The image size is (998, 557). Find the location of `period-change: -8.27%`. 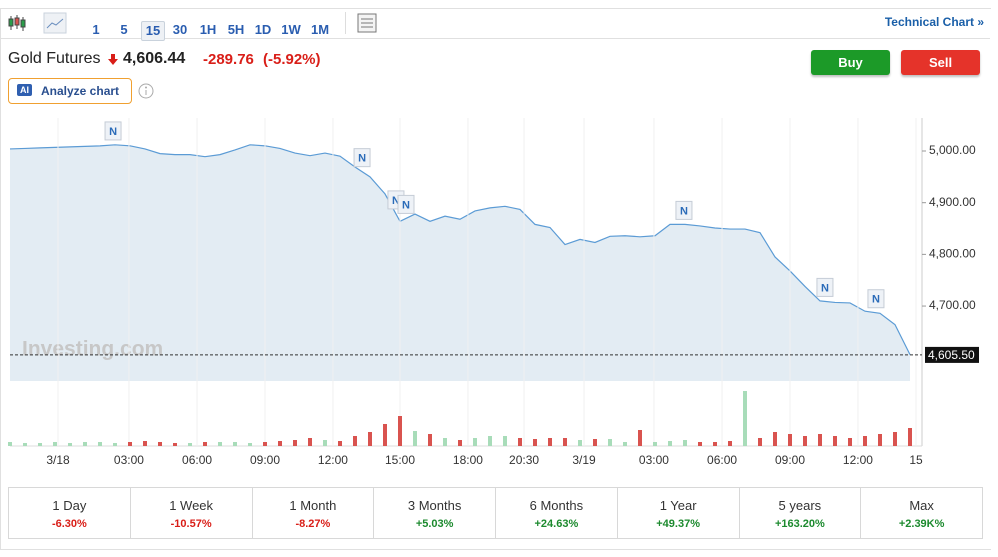

period-change: -8.27% is located at coordinates (313, 524).